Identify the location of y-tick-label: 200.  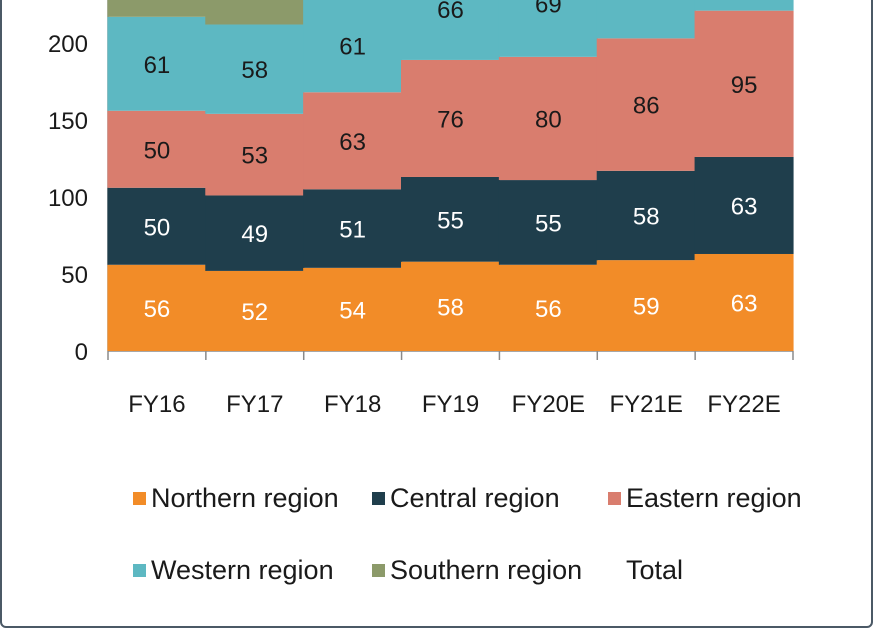
(68, 44).